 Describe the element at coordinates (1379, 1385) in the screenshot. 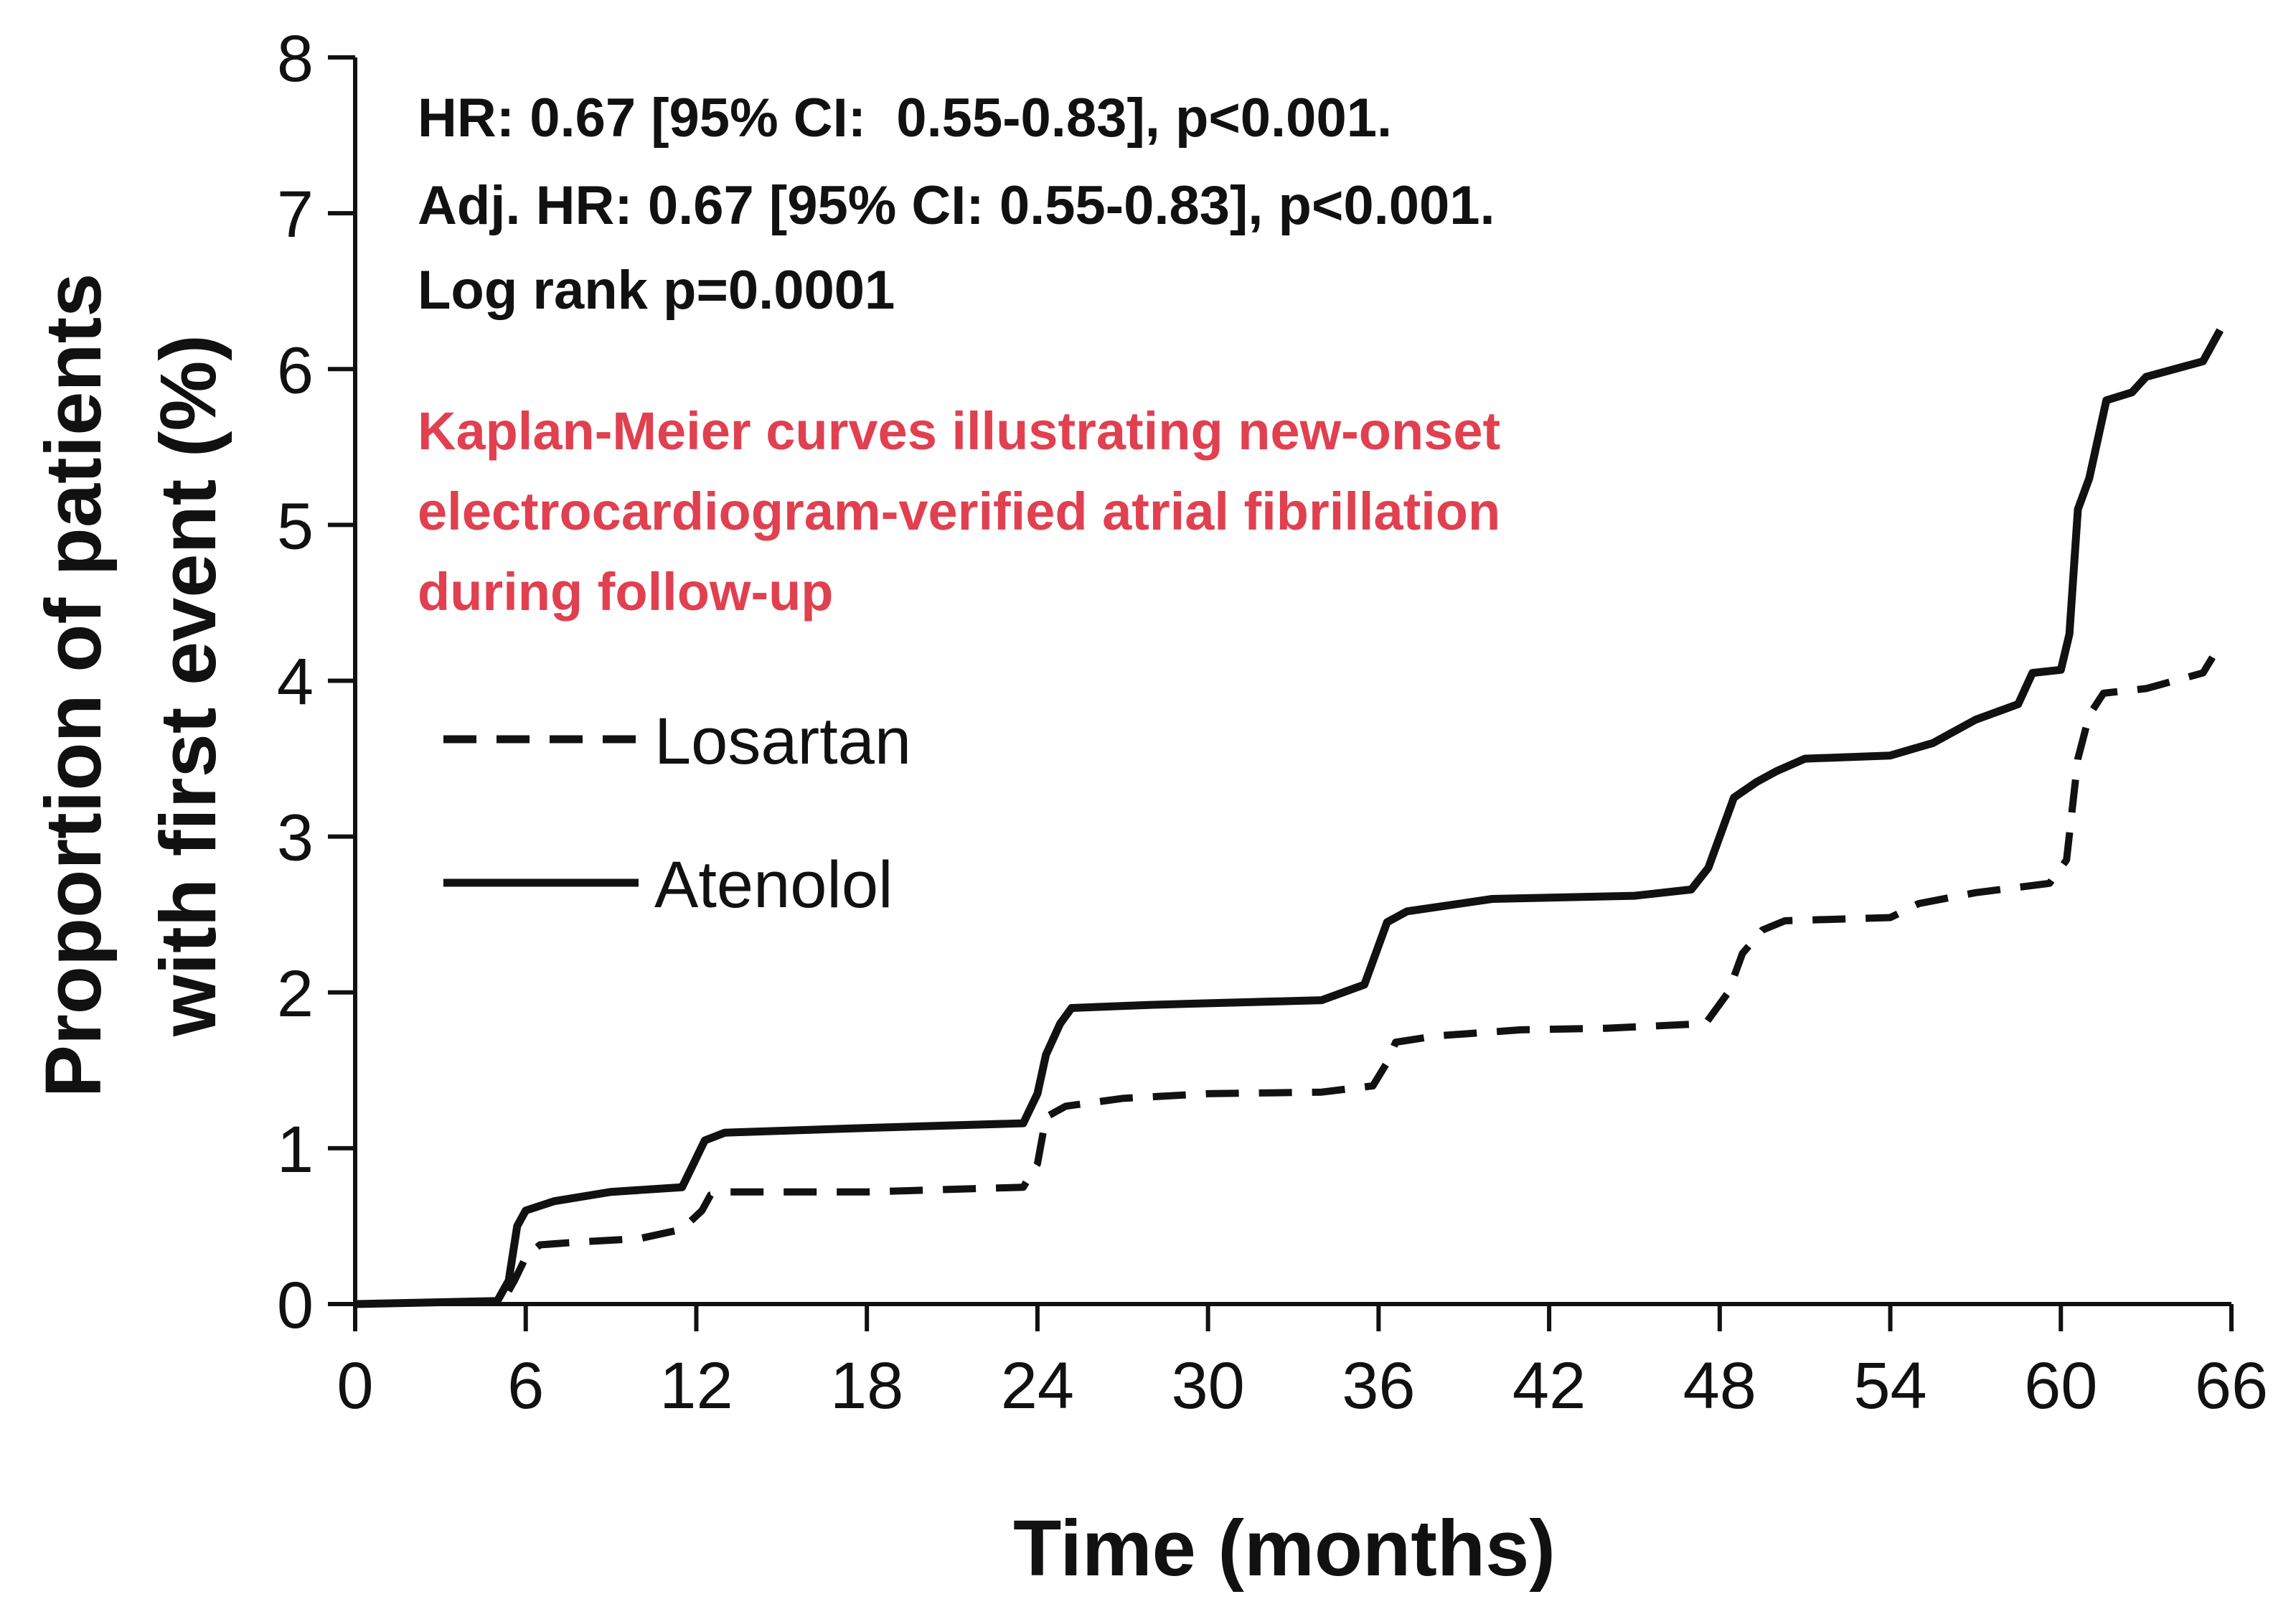

I see `x-tick-label: 36` at that location.